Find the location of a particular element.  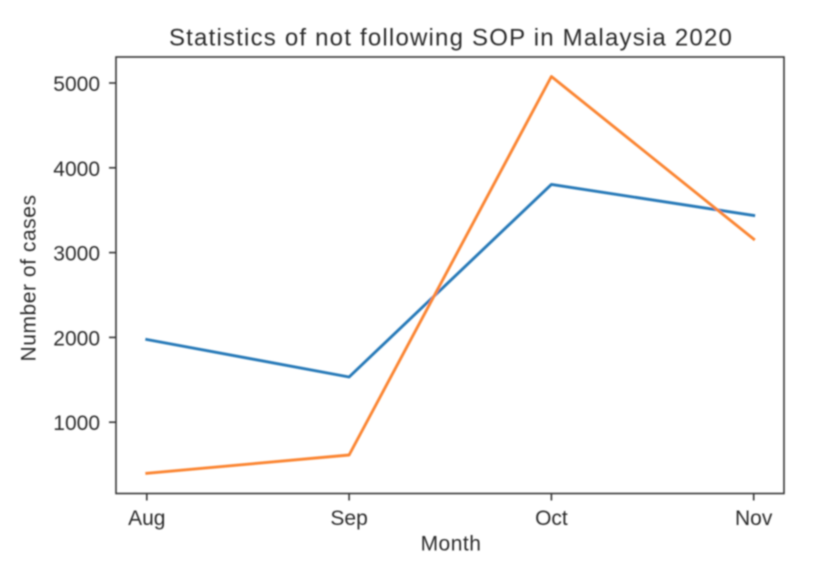

svg-text: 5000 is located at coordinates (76, 84).